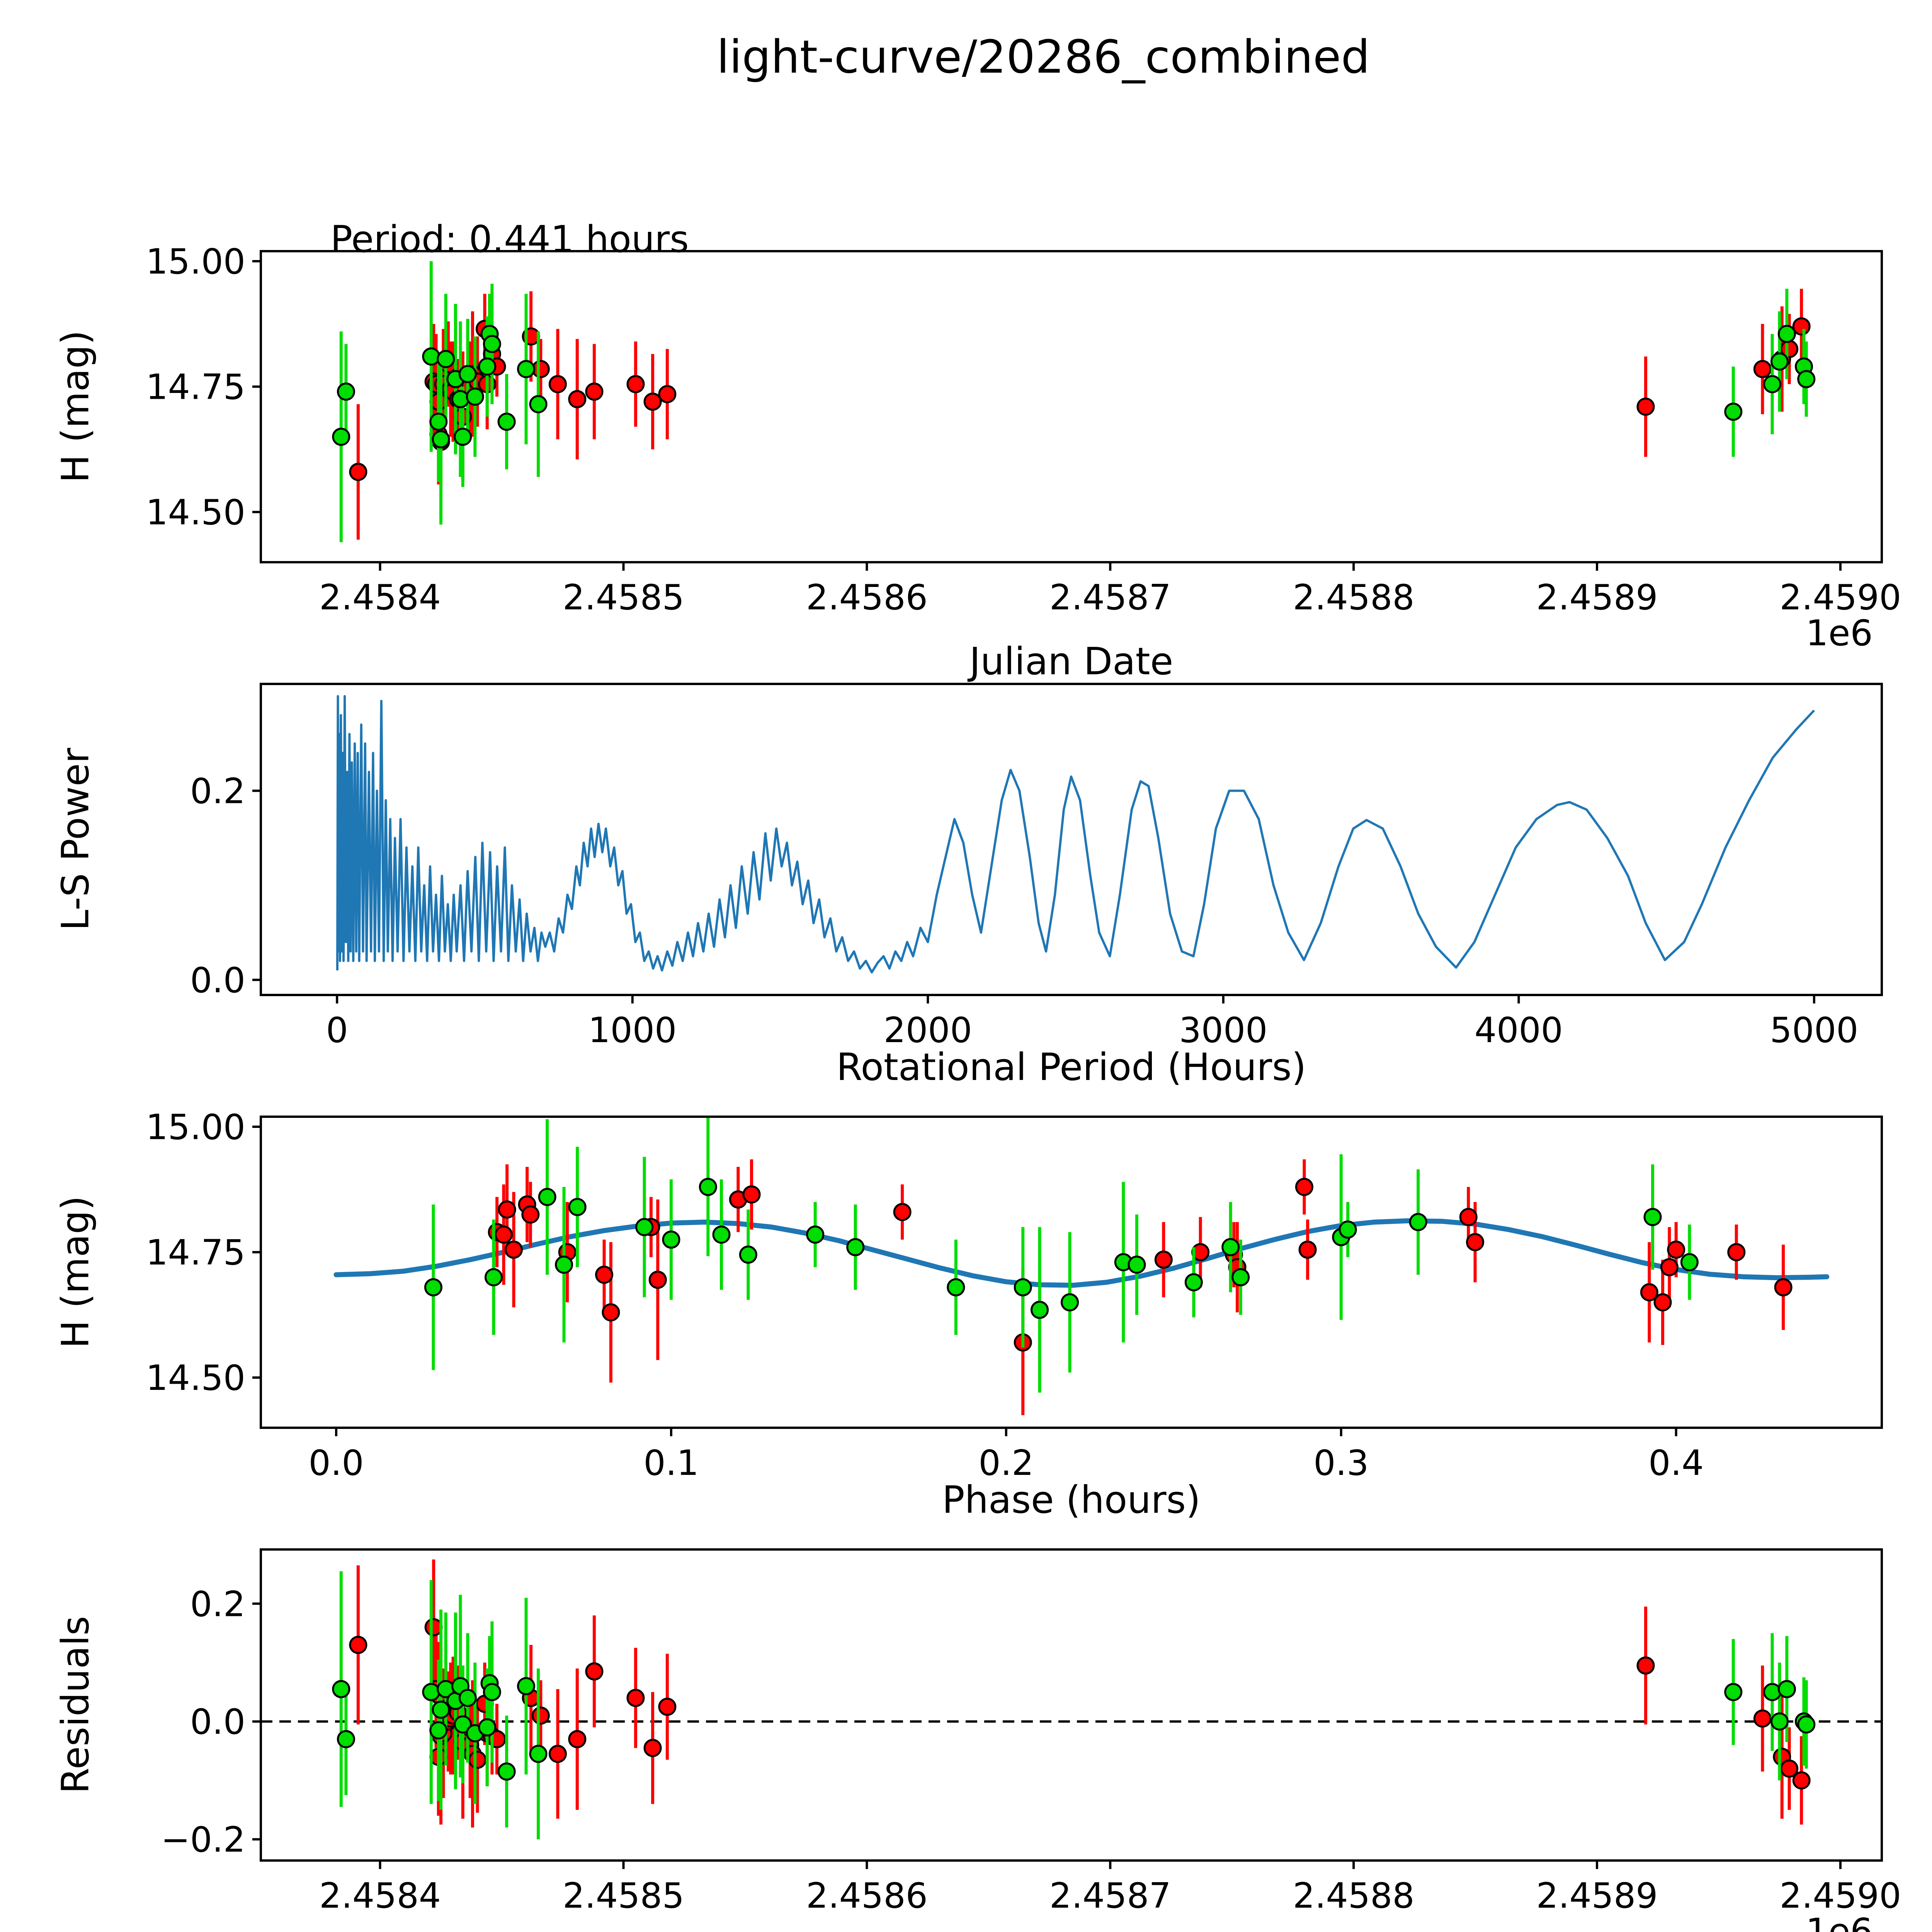  What do you see at coordinates (1354, 1896) in the screenshot?
I see `residuals-xtick-label: 2.4588` at bounding box center [1354, 1896].